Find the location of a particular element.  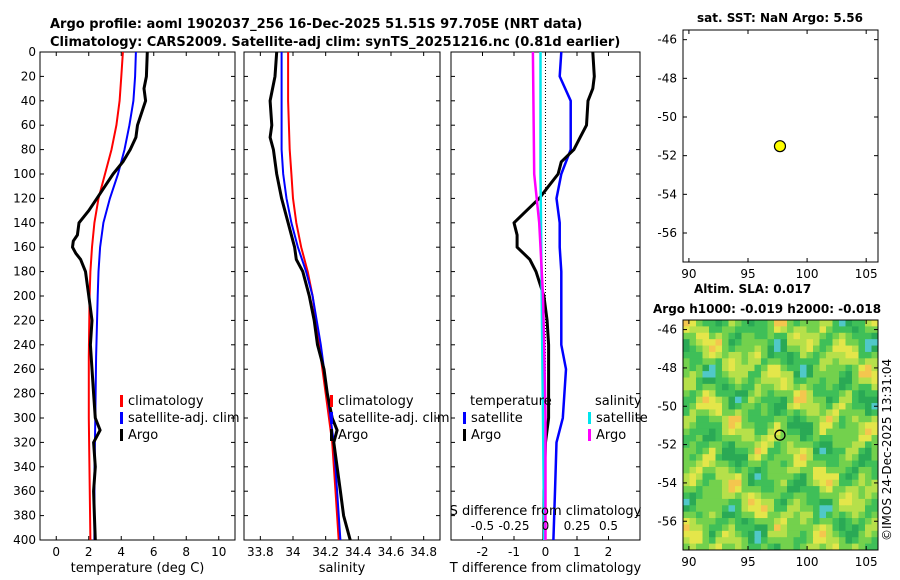

salinity-legend-swatch is located at coordinates (331, 401).